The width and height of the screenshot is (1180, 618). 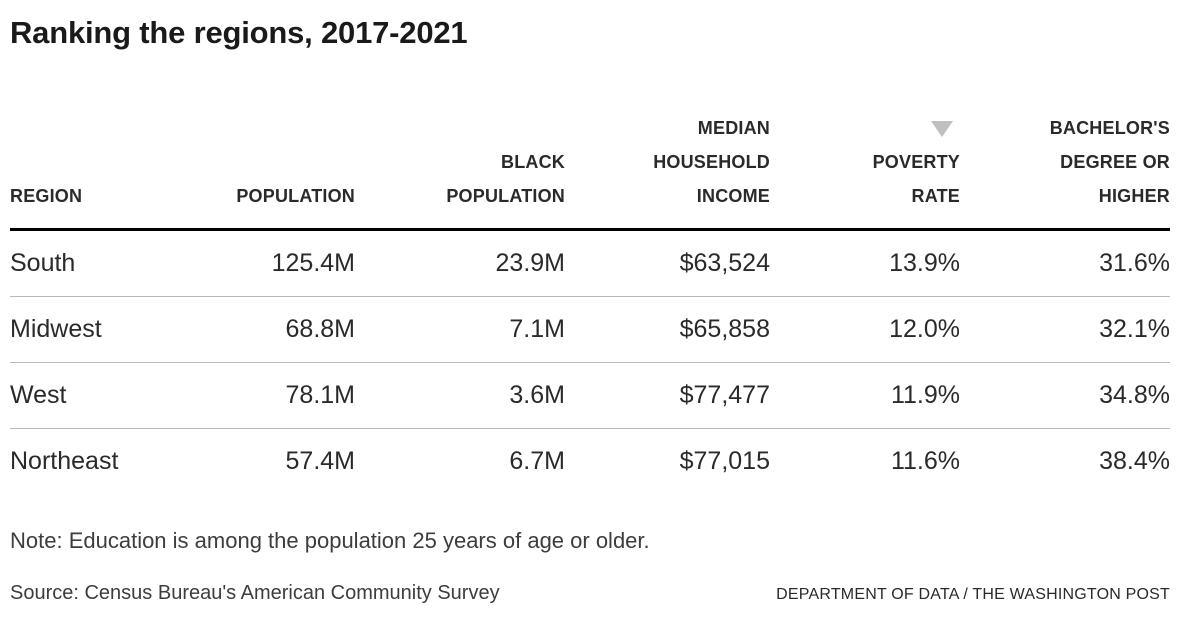 What do you see at coordinates (733, 128) in the screenshot?
I see `column-header-label: MEDIAN` at bounding box center [733, 128].